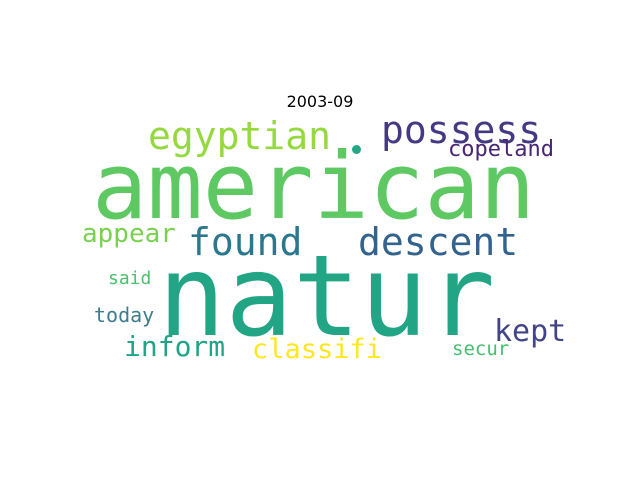  Describe the element at coordinates (461, 130) in the screenshot. I see `word-possess: possess` at that location.